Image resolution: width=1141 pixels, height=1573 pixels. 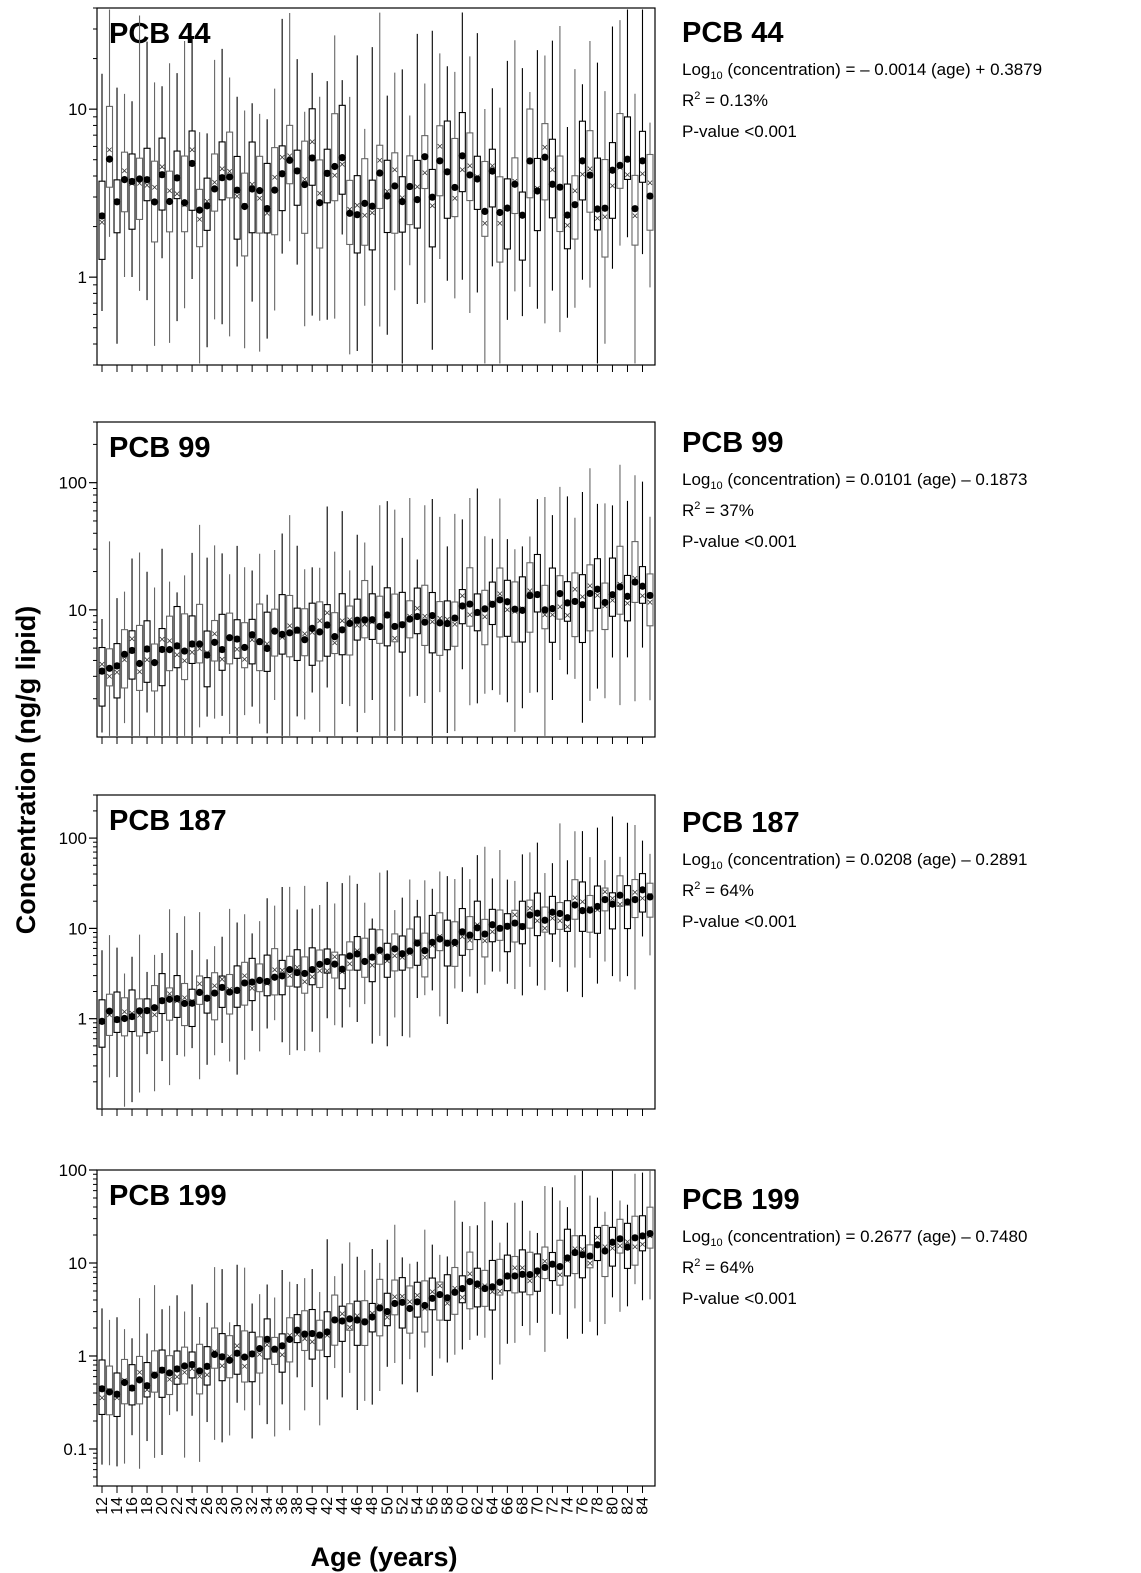 What do you see at coordinates (267, 1506) in the screenshot?
I see `x-tick-label: 34` at bounding box center [267, 1506].